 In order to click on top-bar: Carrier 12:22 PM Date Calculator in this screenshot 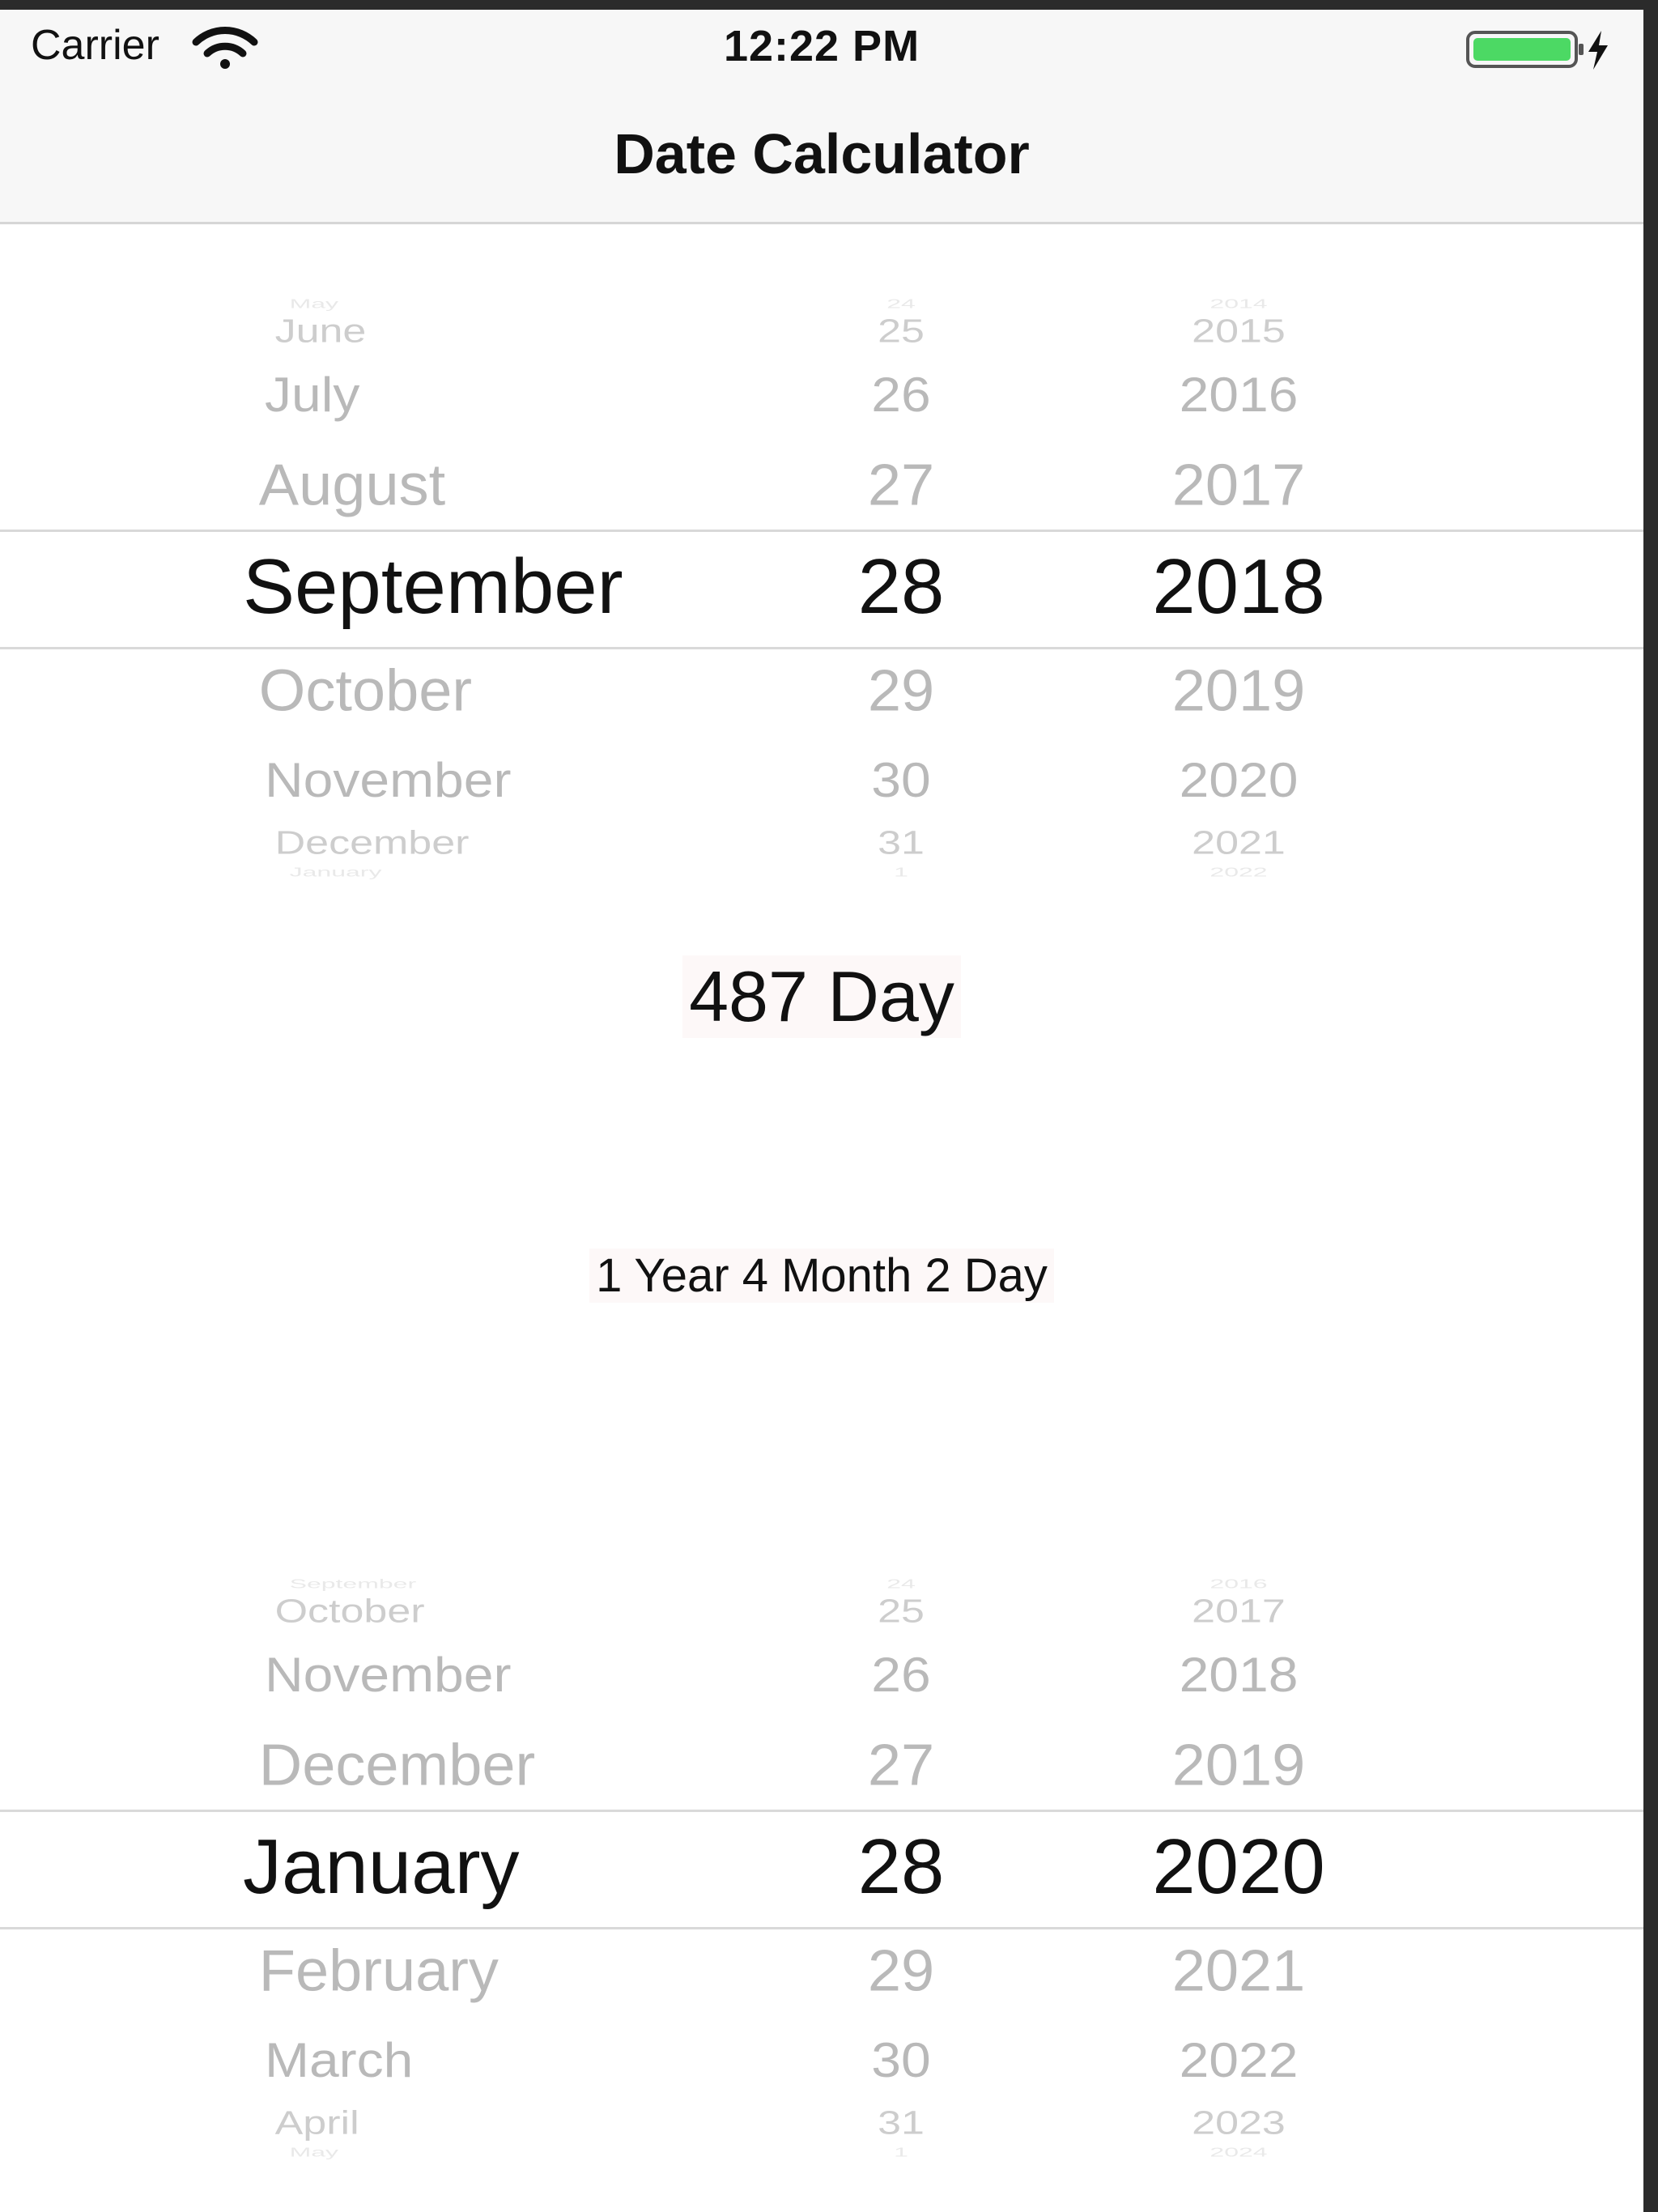, I will do `click(821, 117)`.